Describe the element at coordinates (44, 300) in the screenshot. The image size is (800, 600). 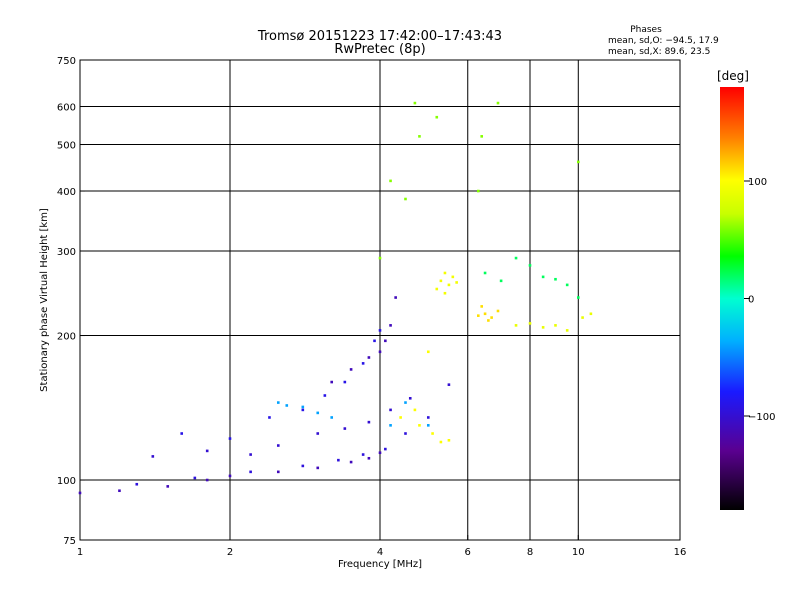
I see `y-axis-label: Stationary phase Virtual Height [km]` at that location.